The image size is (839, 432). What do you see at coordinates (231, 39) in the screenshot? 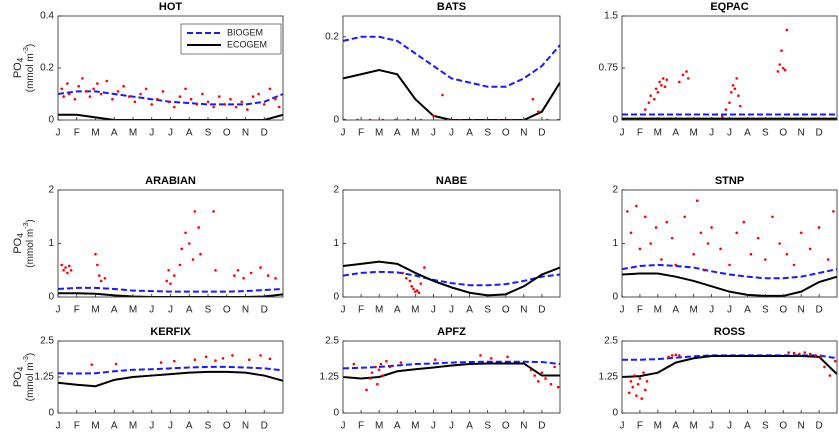
I see `legend-box` at bounding box center [231, 39].